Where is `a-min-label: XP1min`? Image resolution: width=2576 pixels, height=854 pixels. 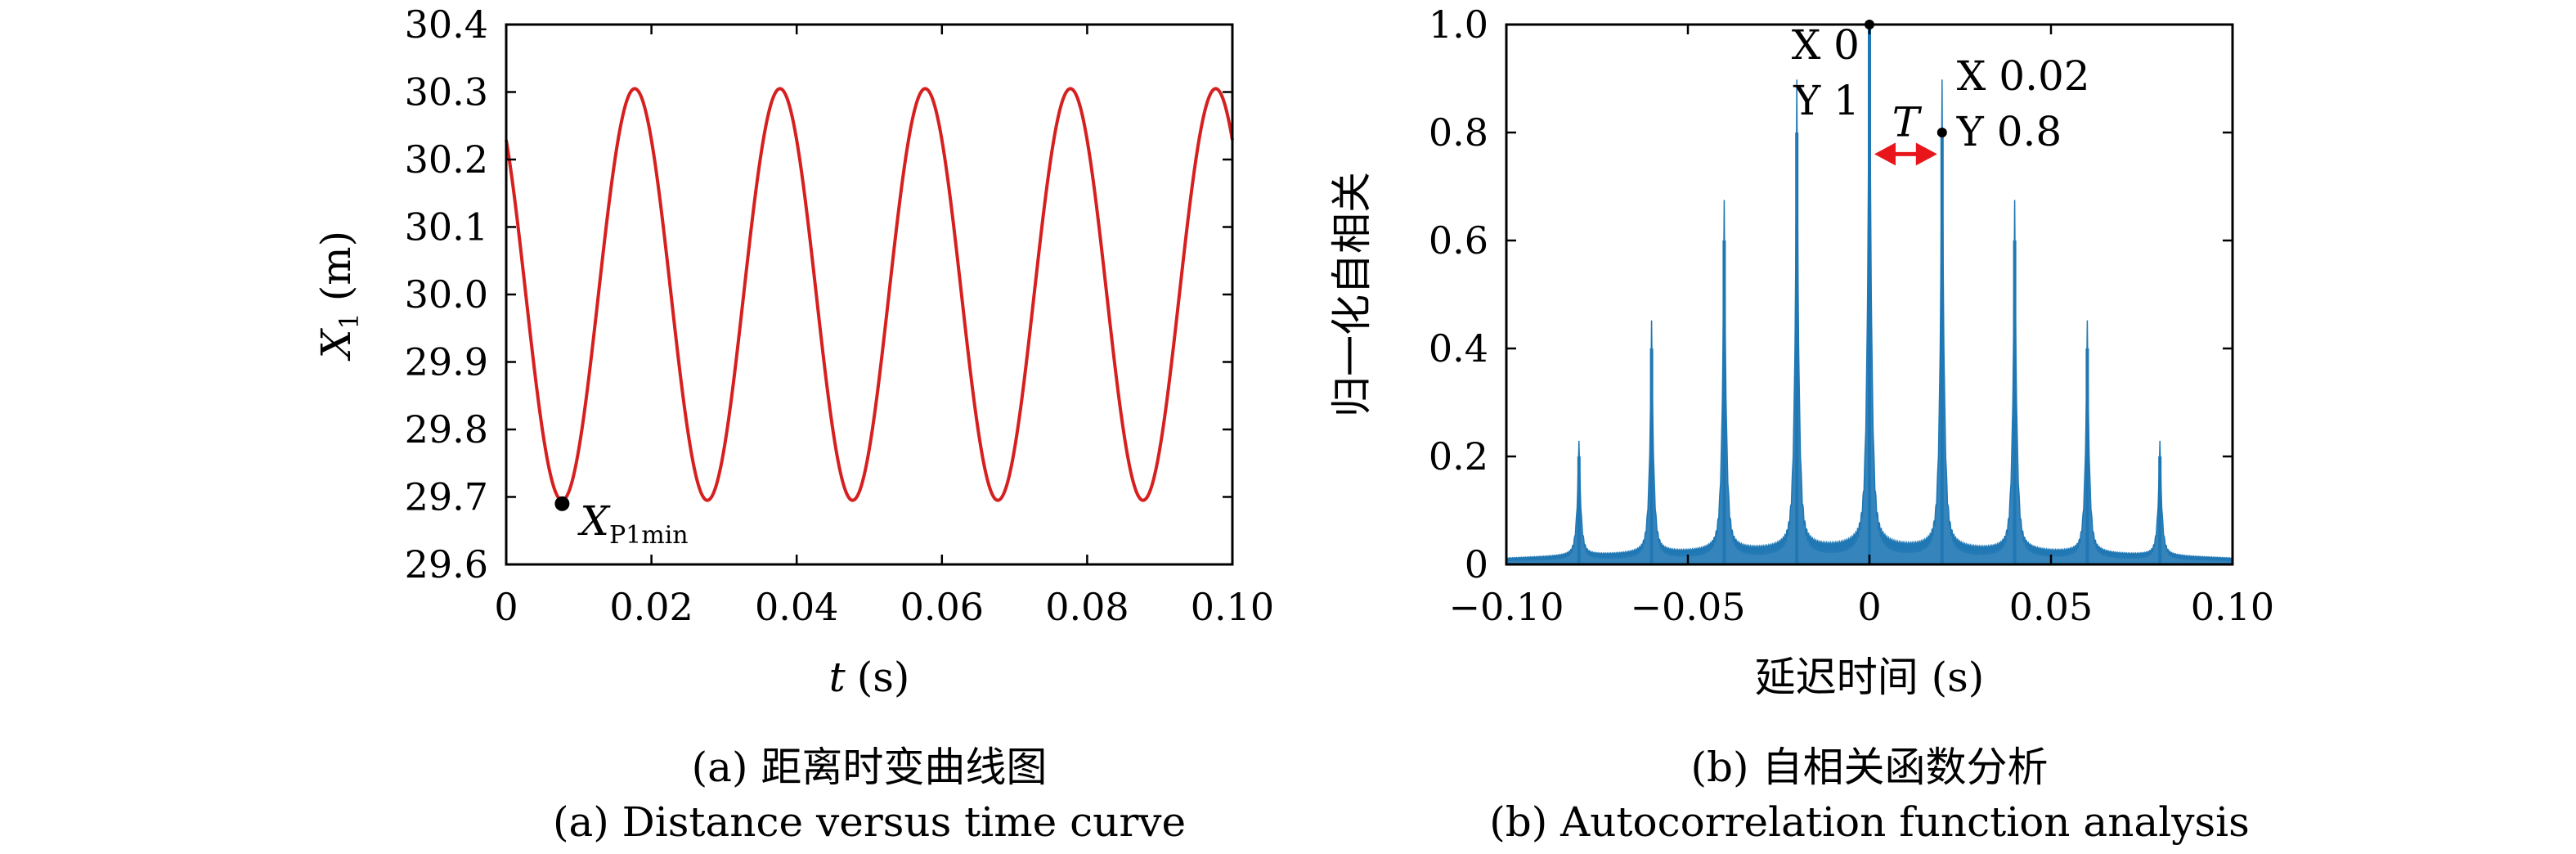
a-min-label: XP1min is located at coordinates (632, 523).